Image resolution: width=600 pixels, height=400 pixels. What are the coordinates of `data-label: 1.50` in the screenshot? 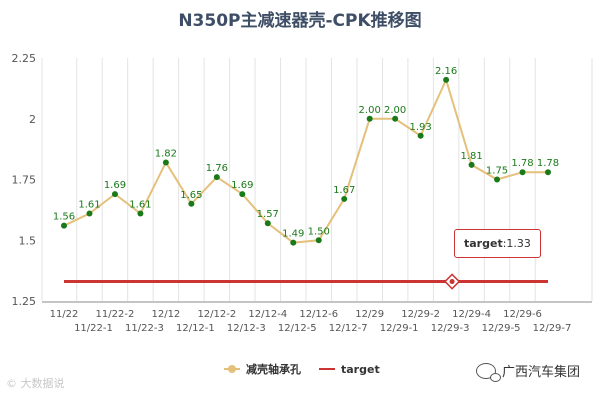 It's located at (319, 231).